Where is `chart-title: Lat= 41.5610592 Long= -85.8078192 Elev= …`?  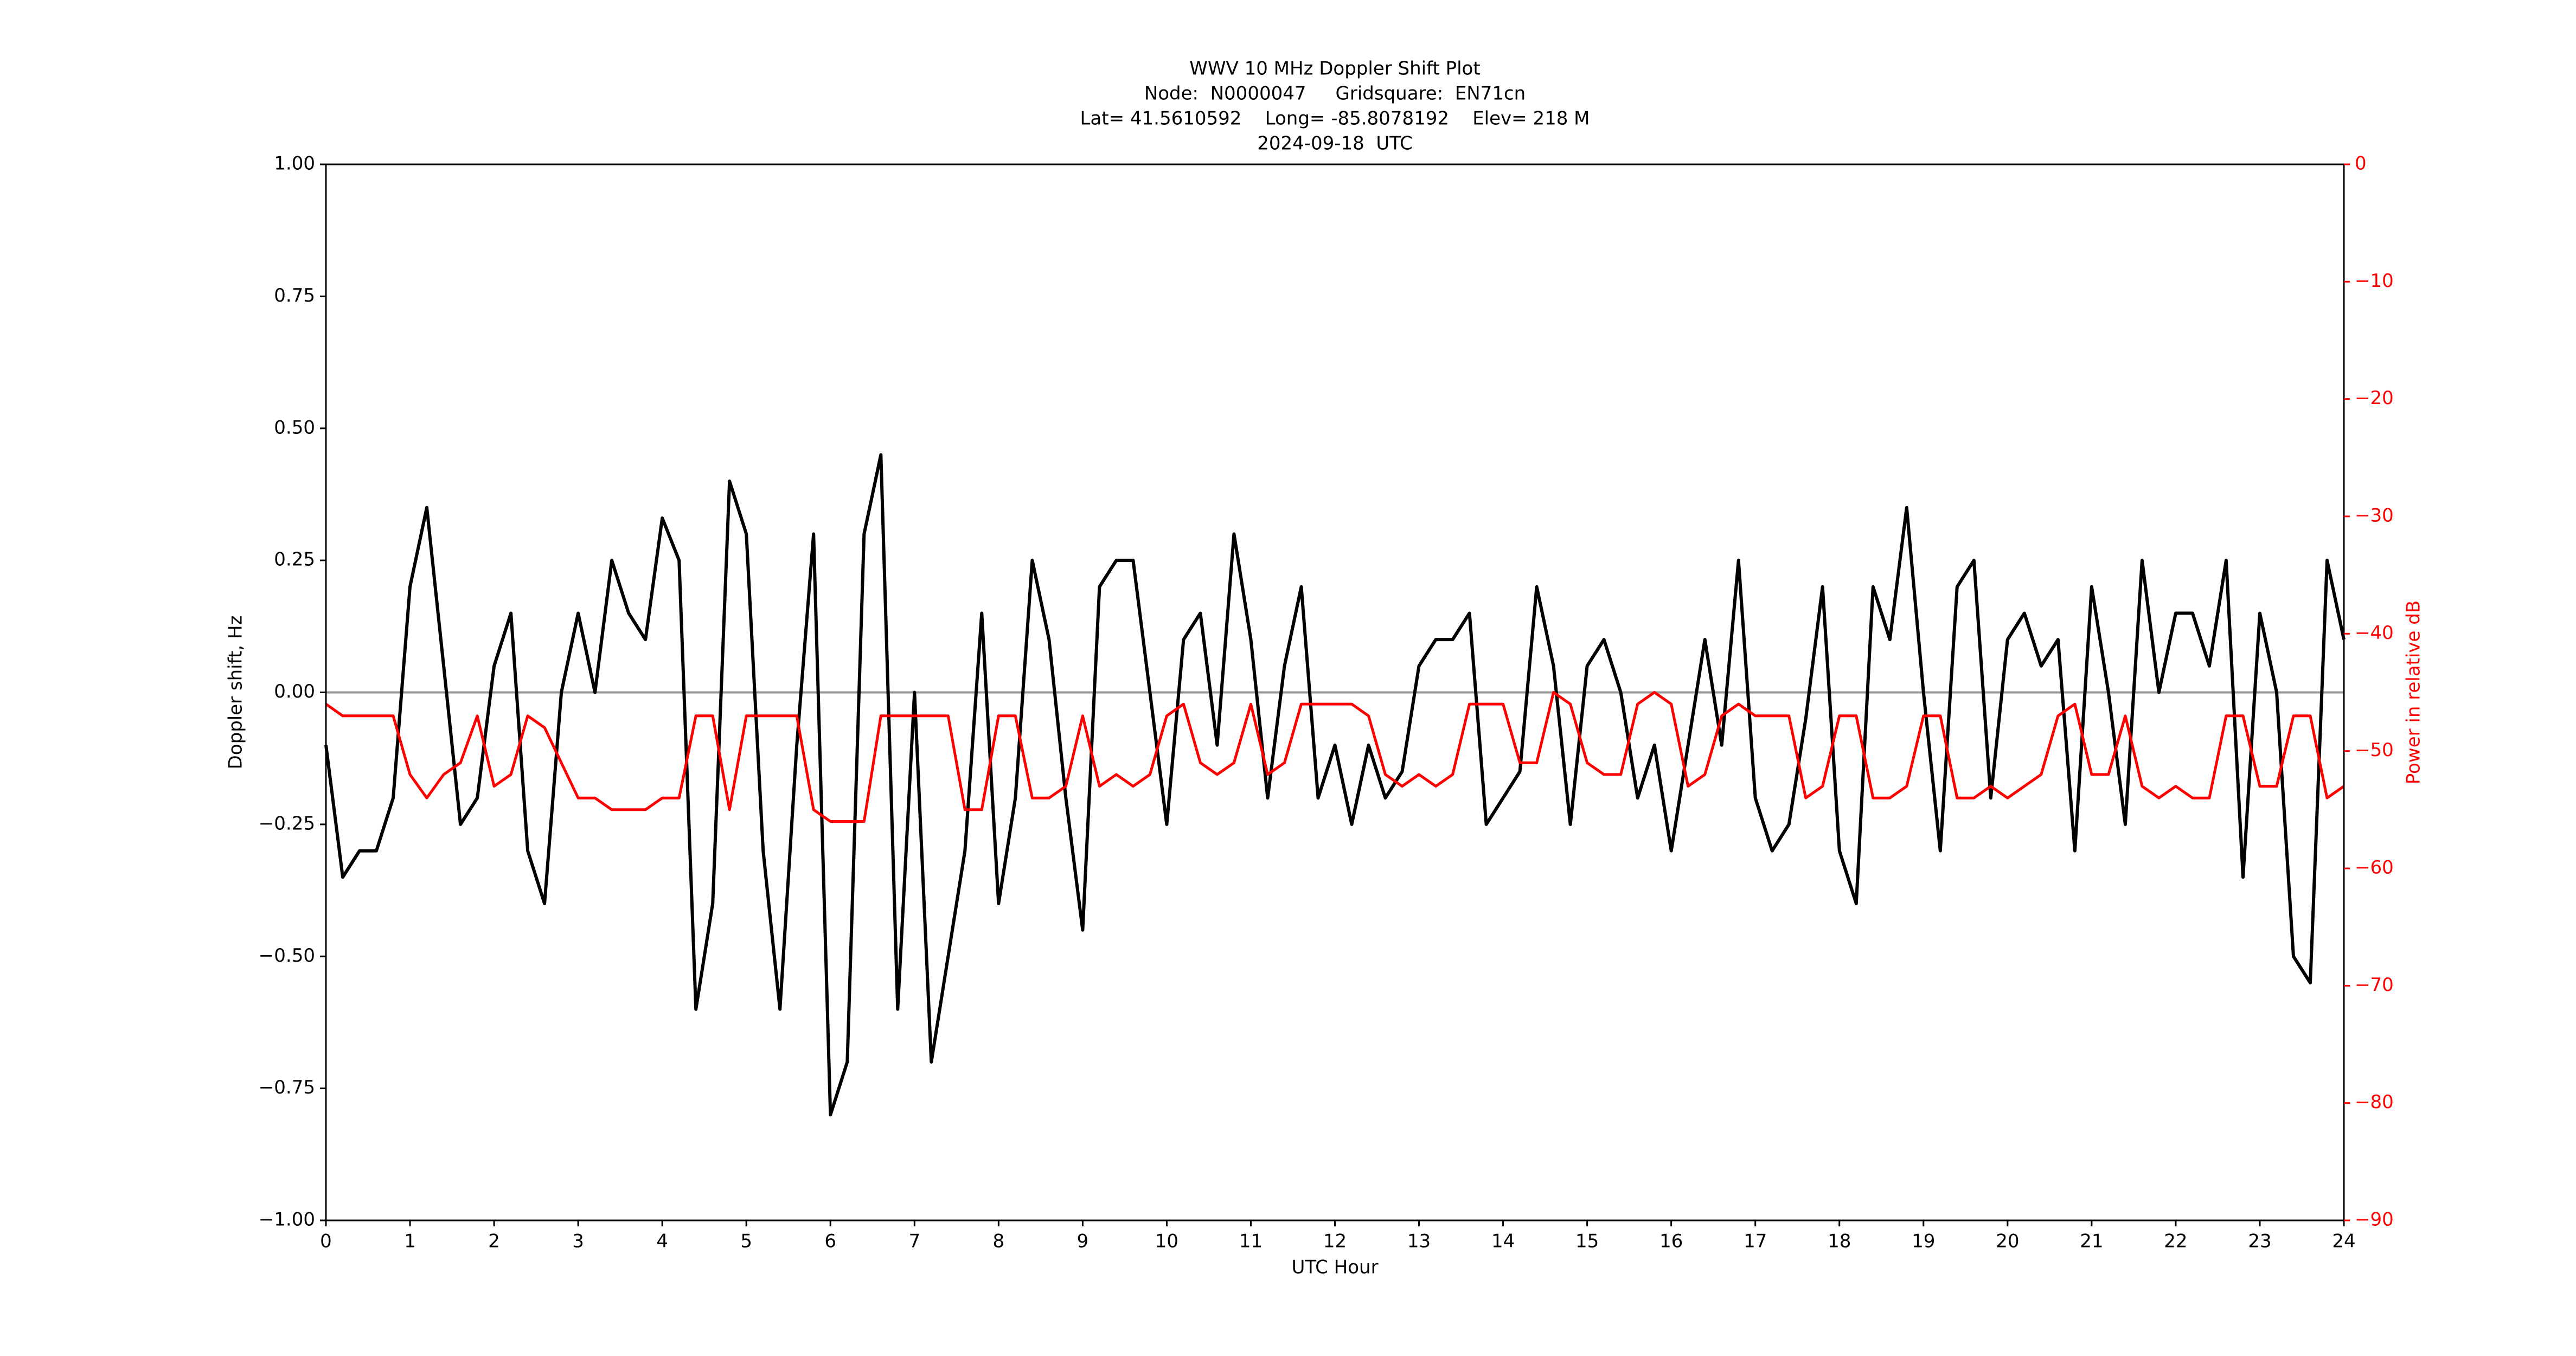 chart-title: Lat= 41.5610592 Long= -85.8078192 Elev= … is located at coordinates (1335, 119).